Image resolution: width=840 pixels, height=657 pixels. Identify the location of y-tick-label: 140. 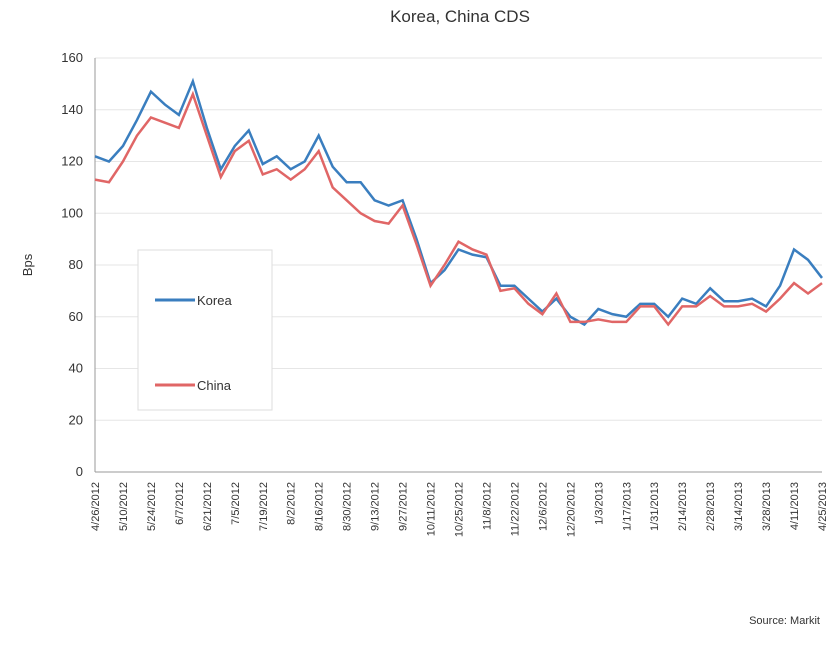
(72, 109).